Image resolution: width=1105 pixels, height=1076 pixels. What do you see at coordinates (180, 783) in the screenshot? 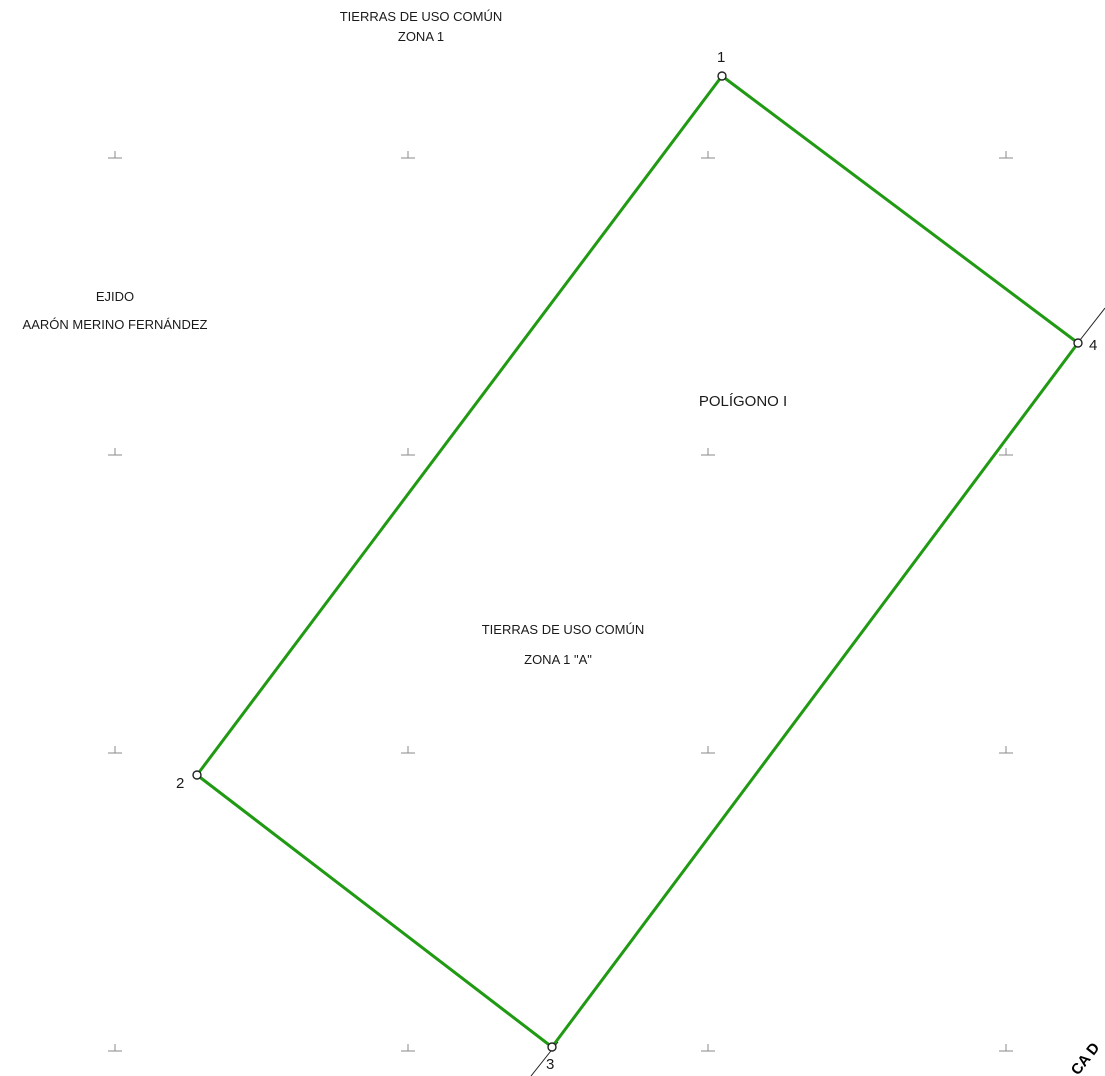
I see `vertex-label-2: 2` at bounding box center [180, 783].